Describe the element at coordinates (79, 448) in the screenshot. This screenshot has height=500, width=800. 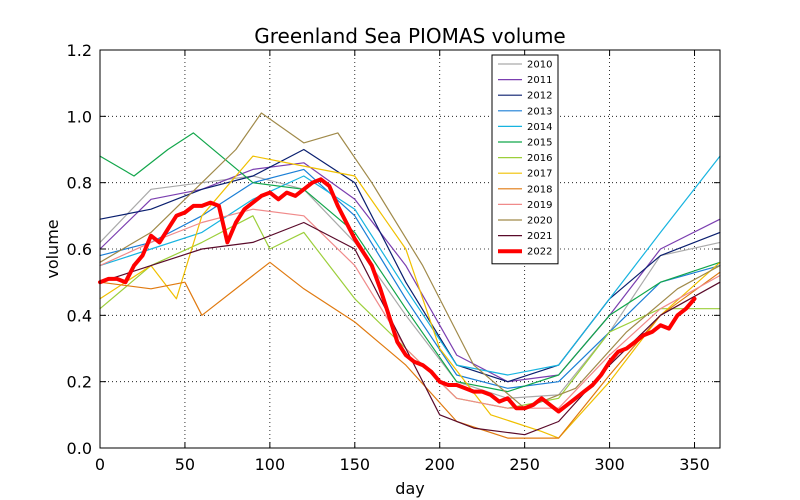
I see `y-tick-label: 0.0` at that location.